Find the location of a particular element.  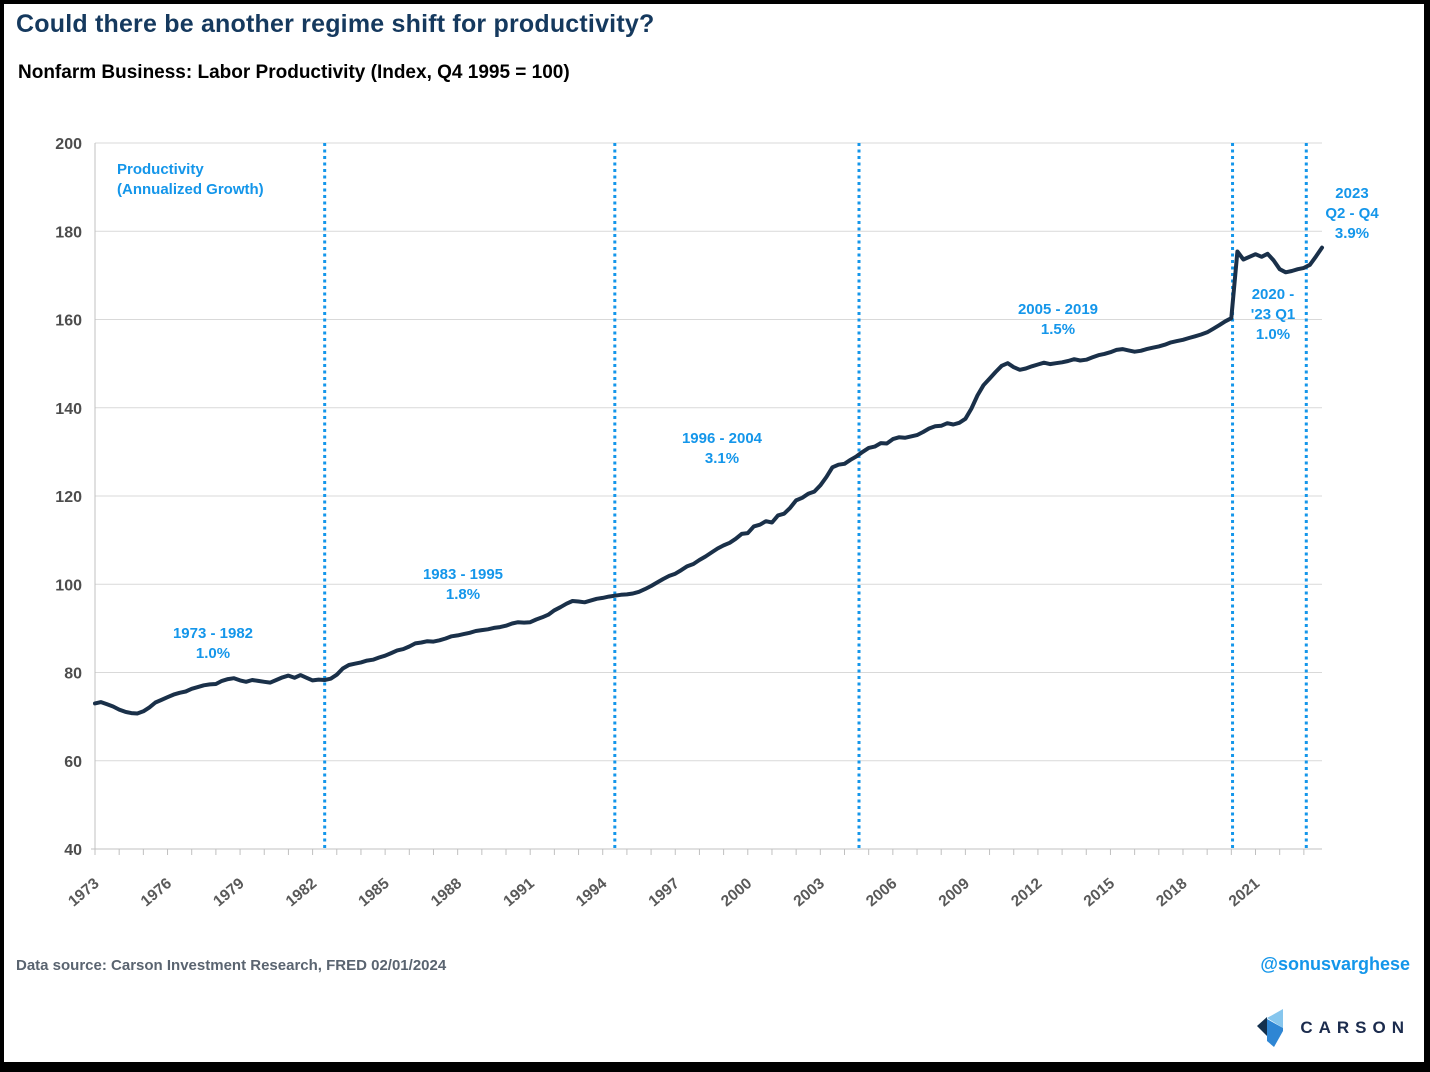

regime-annotation: 1996 - 2004 3.1% is located at coordinates (722, 449).